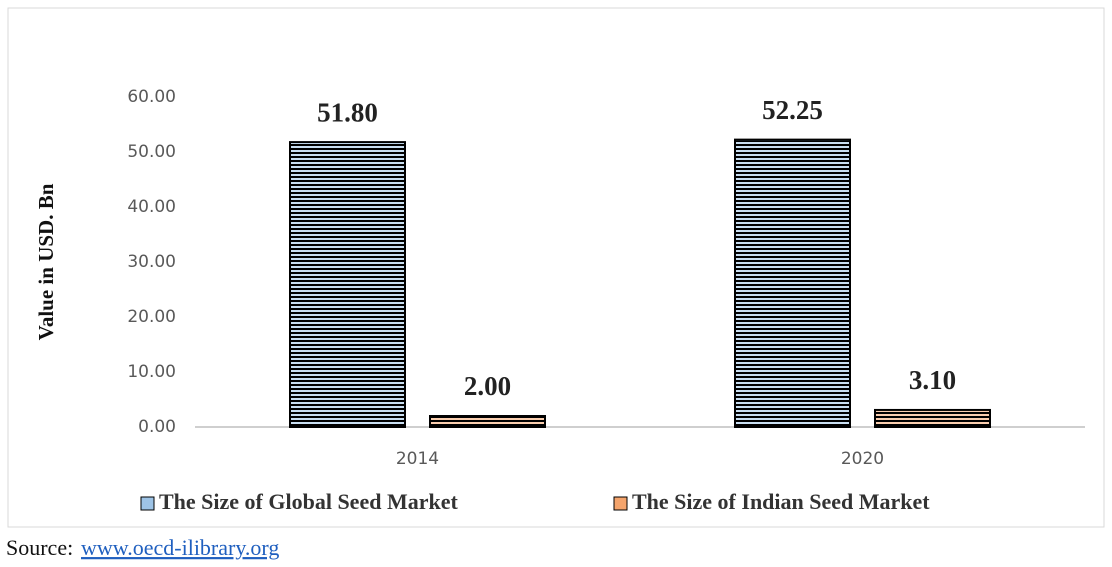  Describe the element at coordinates (151, 262) in the screenshot. I see `y-tick-label: 30.00` at that location.